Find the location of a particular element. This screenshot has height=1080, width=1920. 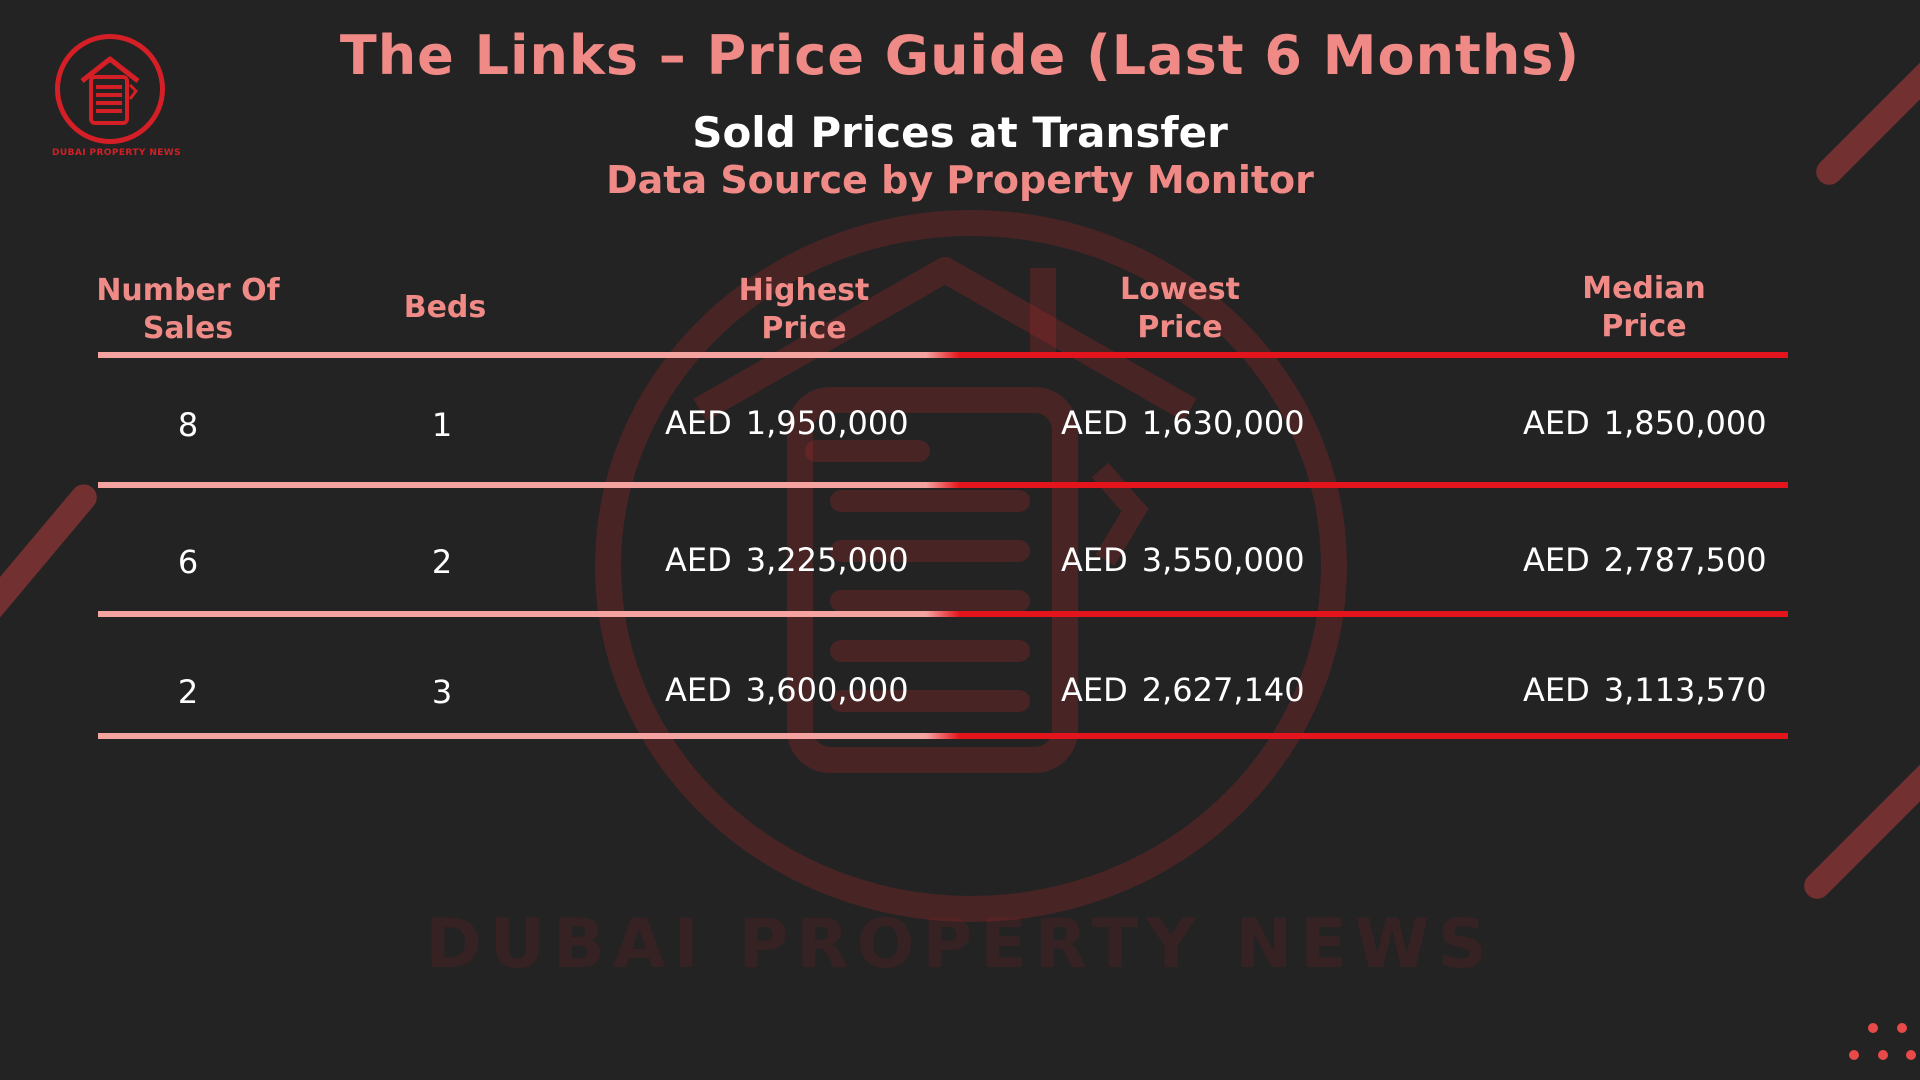

data-source: Data Source by Property Monitor is located at coordinates (960, 180).